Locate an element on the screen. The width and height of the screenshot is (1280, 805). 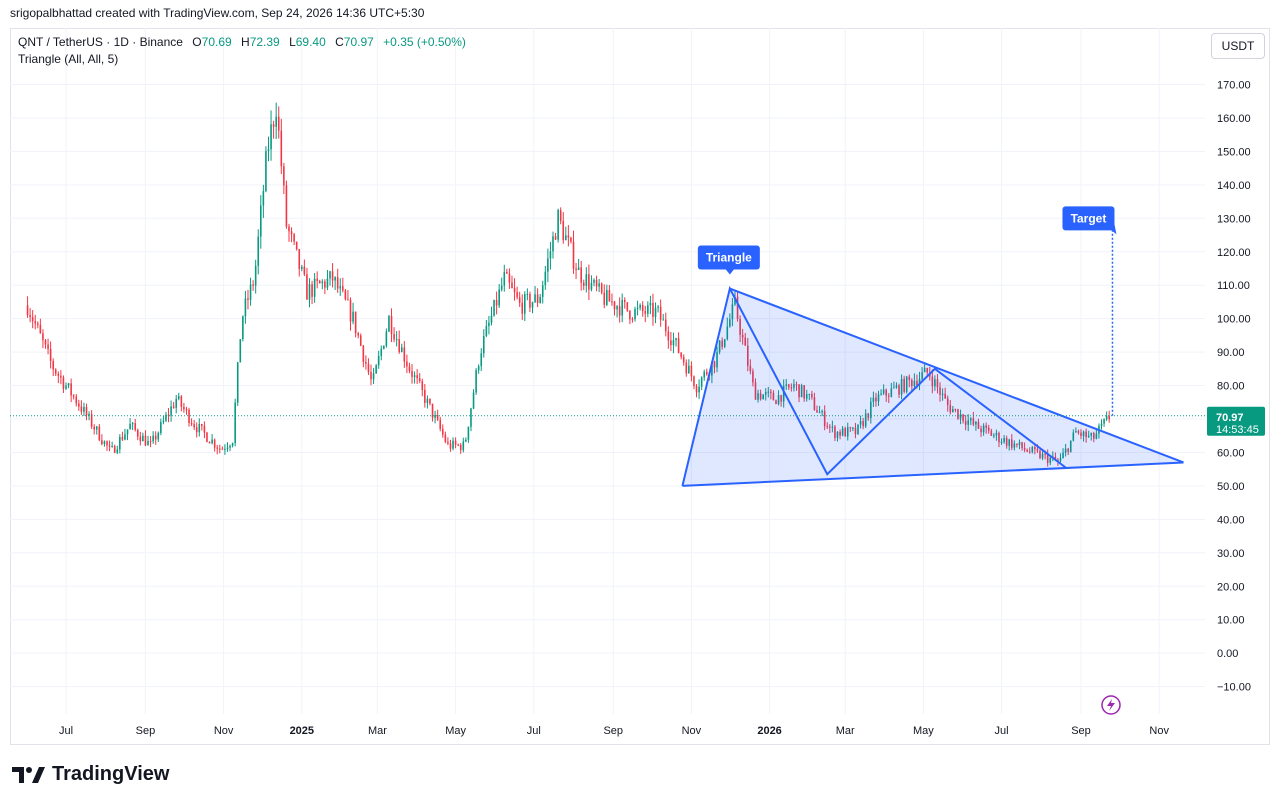
target-label-box is located at coordinates (1088, 218).